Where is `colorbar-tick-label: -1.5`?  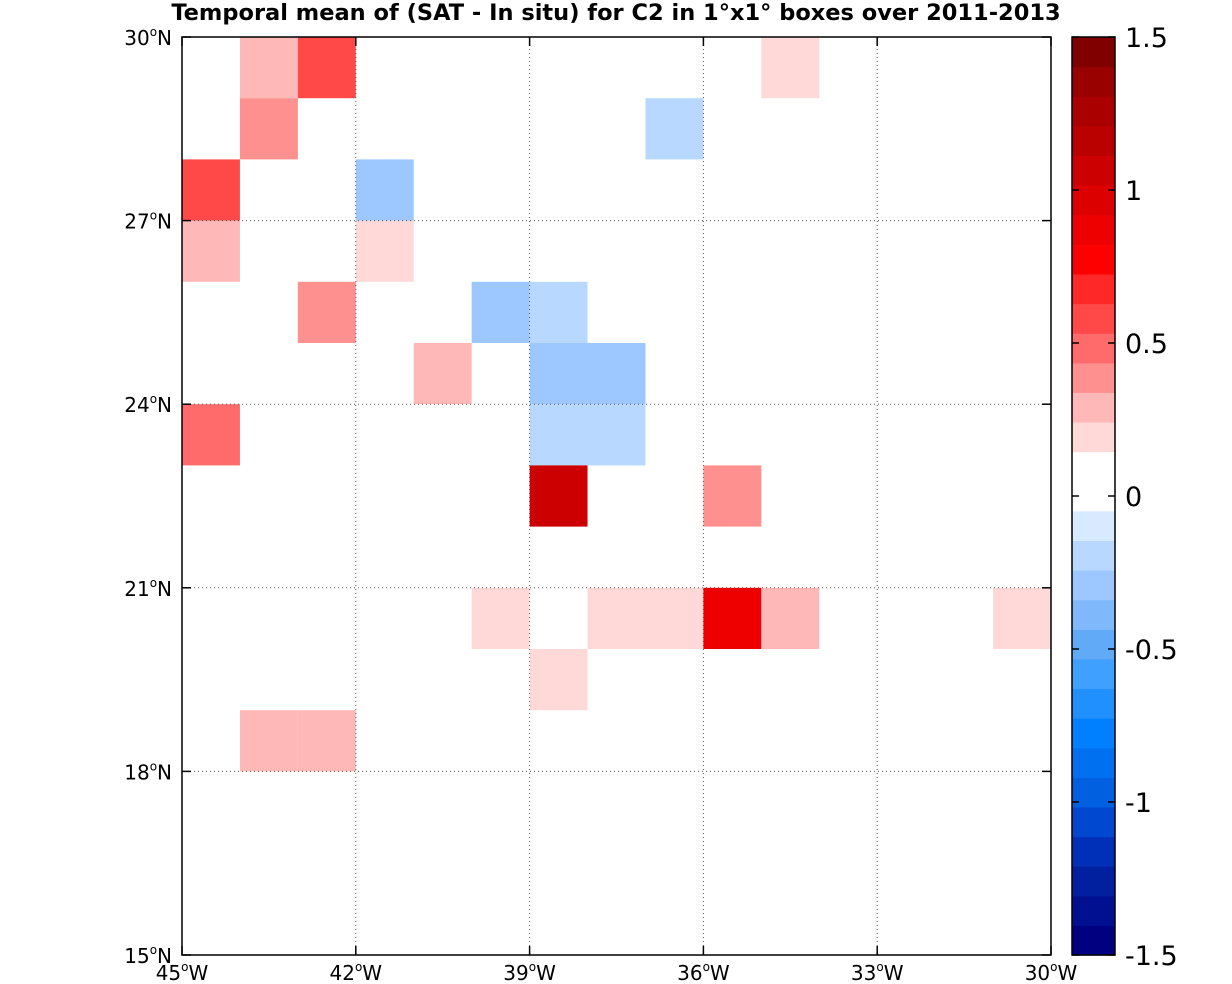
colorbar-tick-label: -1.5 is located at coordinates (1151, 956).